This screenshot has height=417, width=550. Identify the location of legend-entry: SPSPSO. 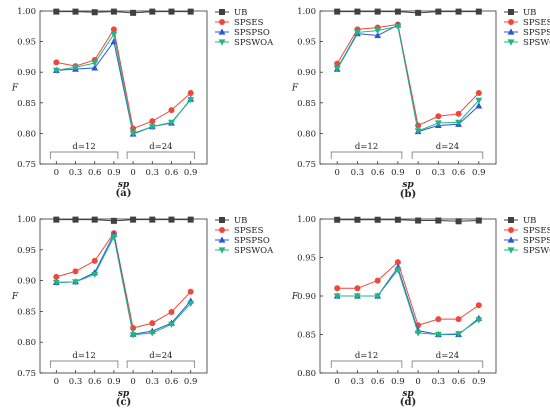
(252, 33).